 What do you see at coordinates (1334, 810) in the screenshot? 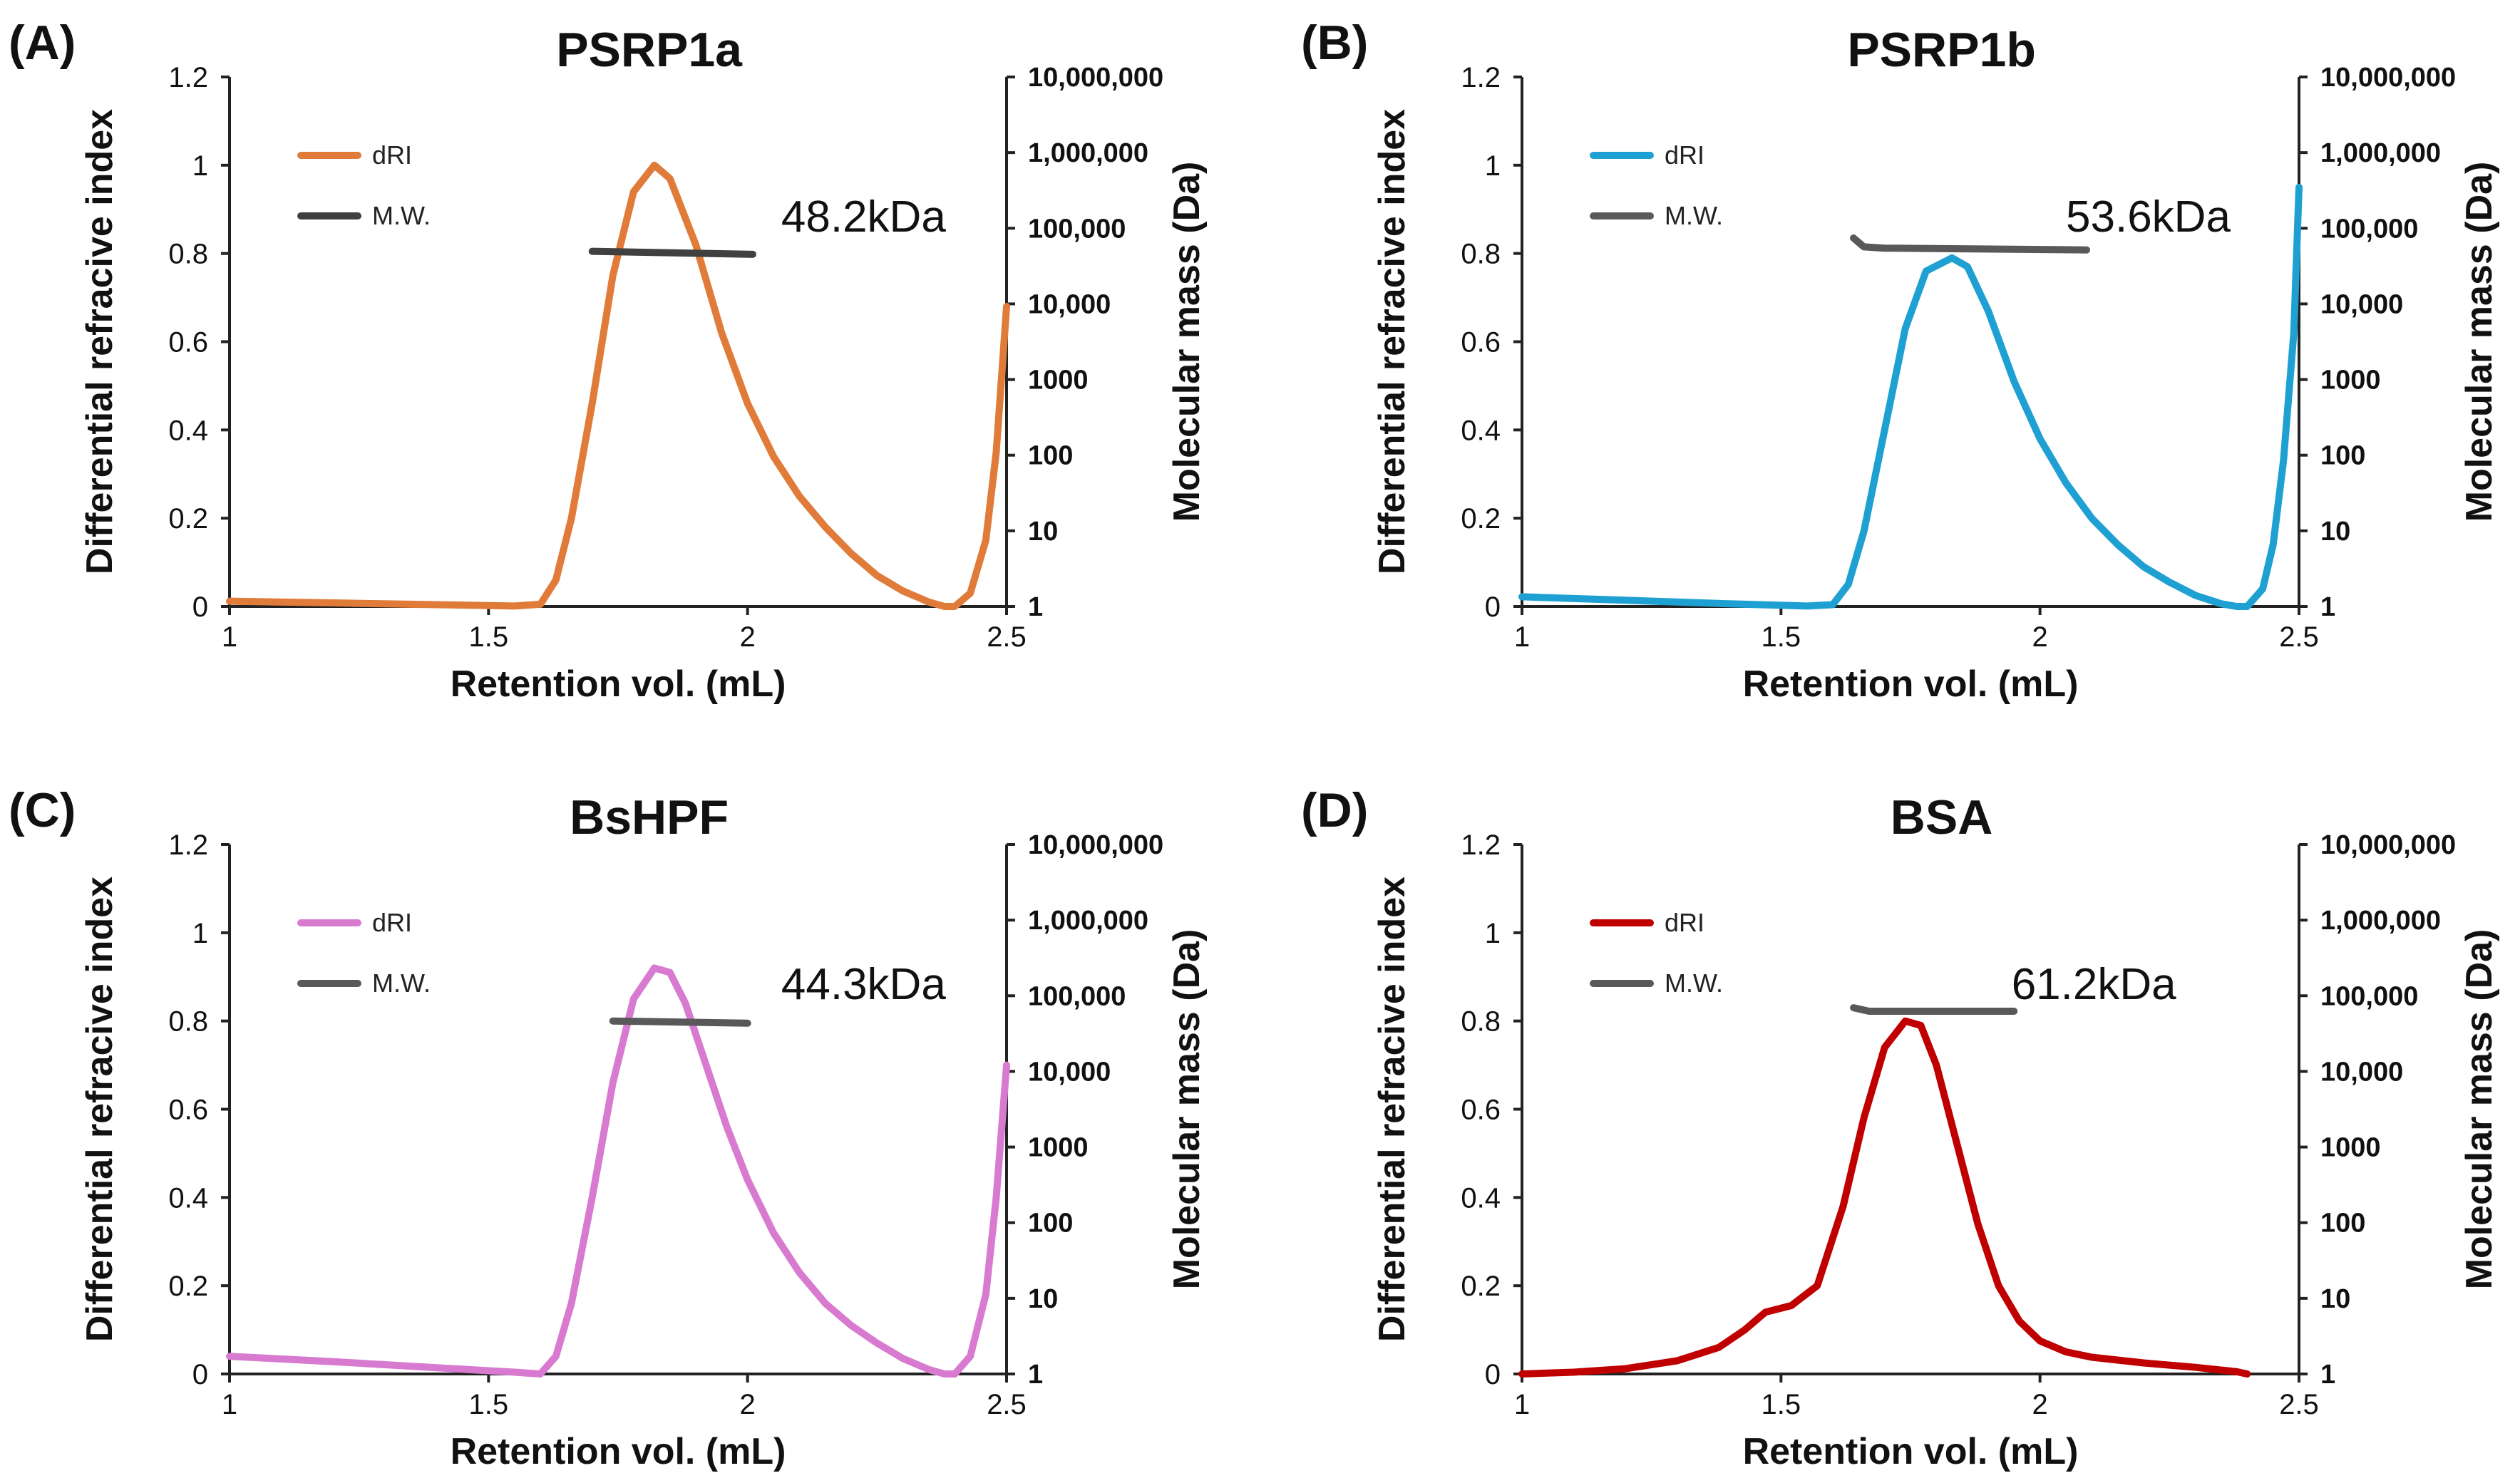
I see `panel-label: (D)` at bounding box center [1334, 810].